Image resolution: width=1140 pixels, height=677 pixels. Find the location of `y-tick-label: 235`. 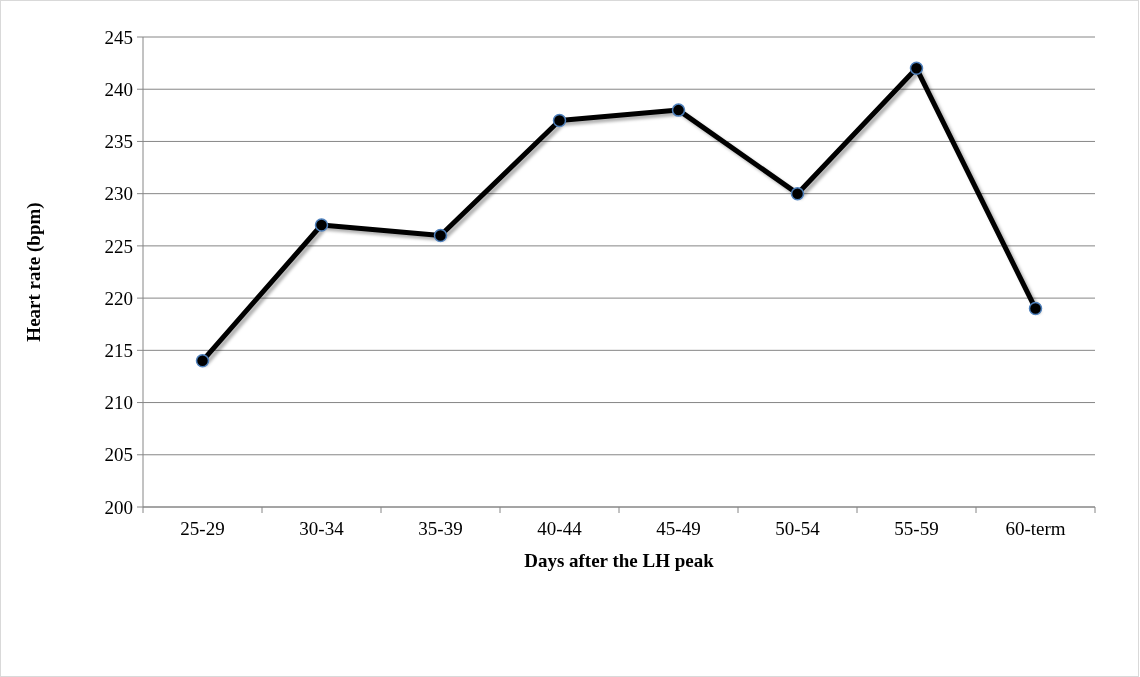

y-tick-label: 235 is located at coordinates (118, 142).